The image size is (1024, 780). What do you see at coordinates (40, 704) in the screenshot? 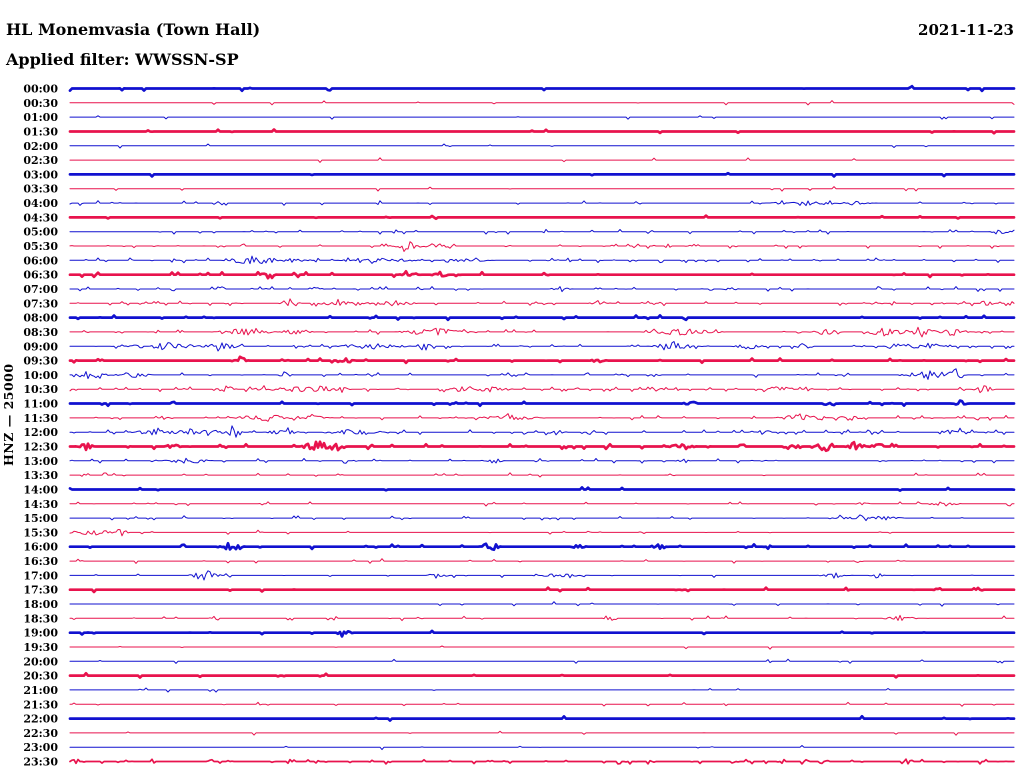
I see `time-label: 21:30` at bounding box center [40, 704].